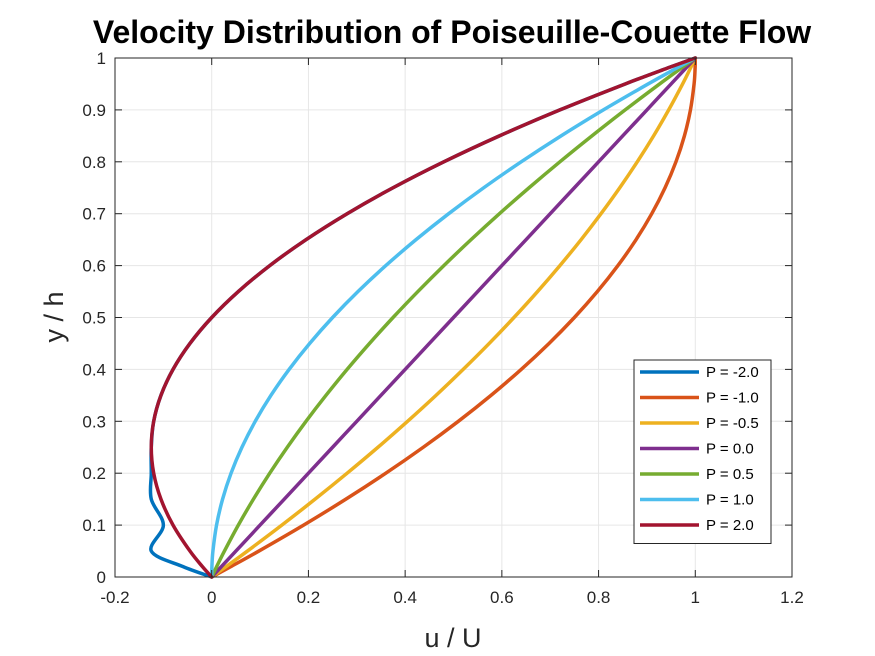  What do you see at coordinates (94, 162) in the screenshot?
I see `y-tick-label: 0.8` at bounding box center [94, 162].